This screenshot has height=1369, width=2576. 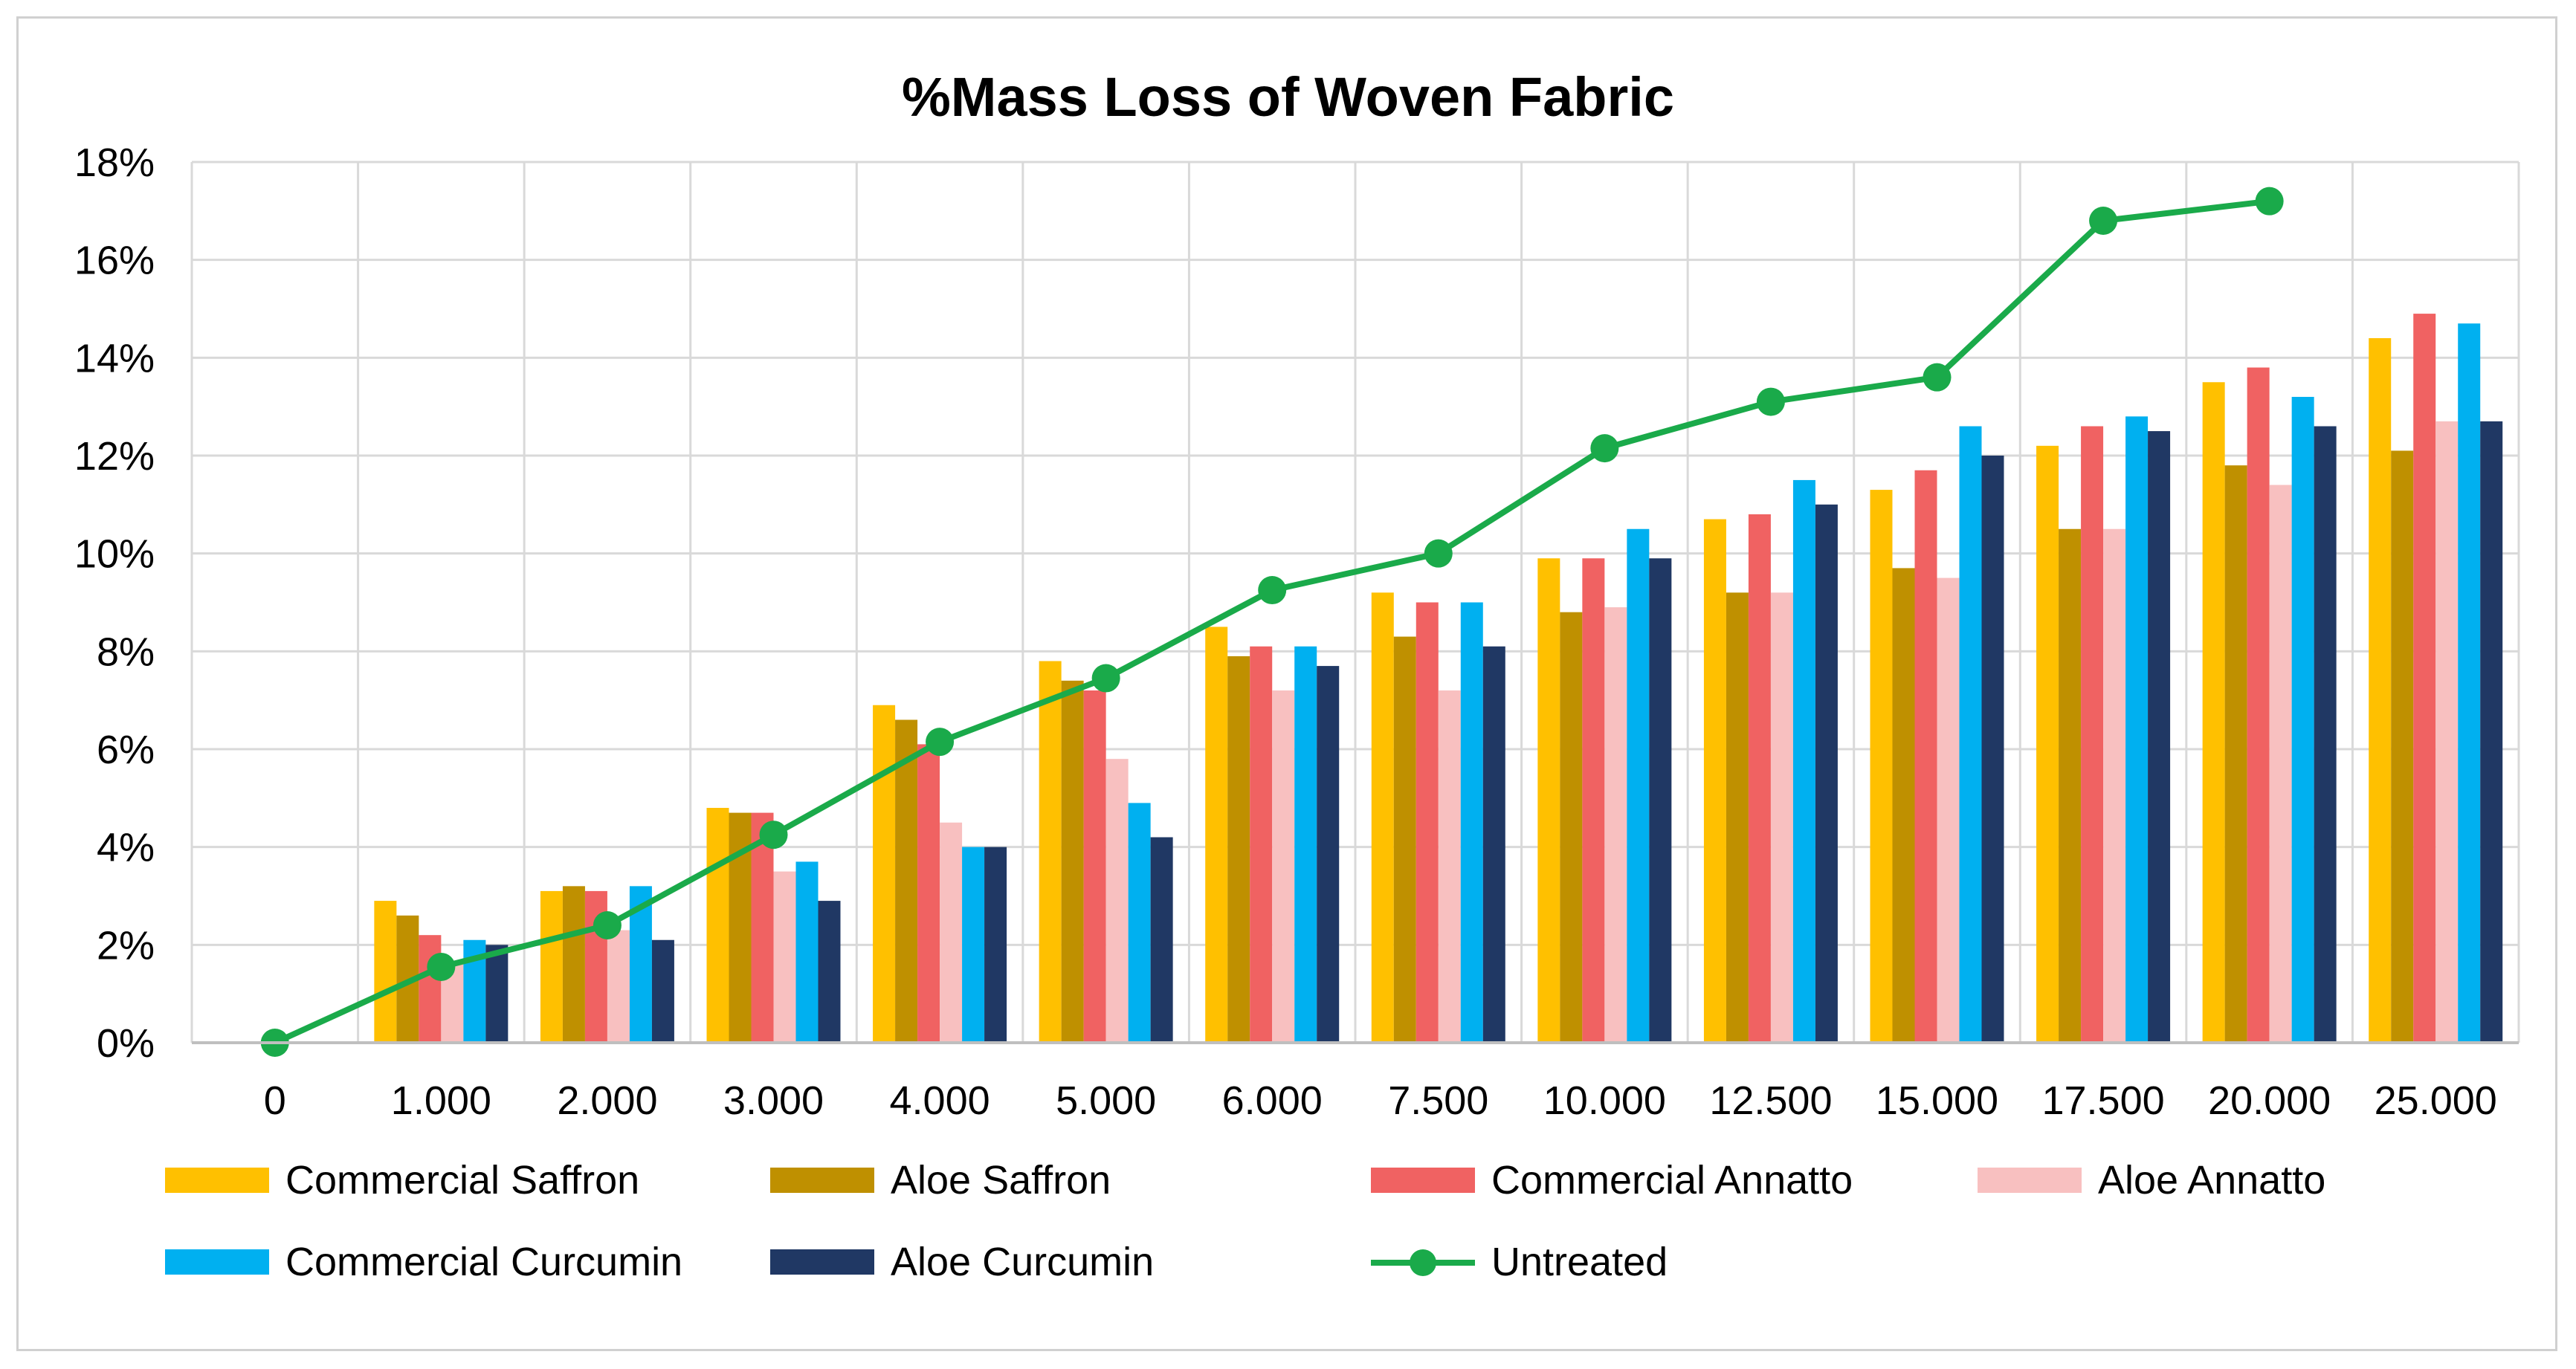 What do you see at coordinates (275, 1100) in the screenshot?
I see `x-tick-label: 0` at bounding box center [275, 1100].